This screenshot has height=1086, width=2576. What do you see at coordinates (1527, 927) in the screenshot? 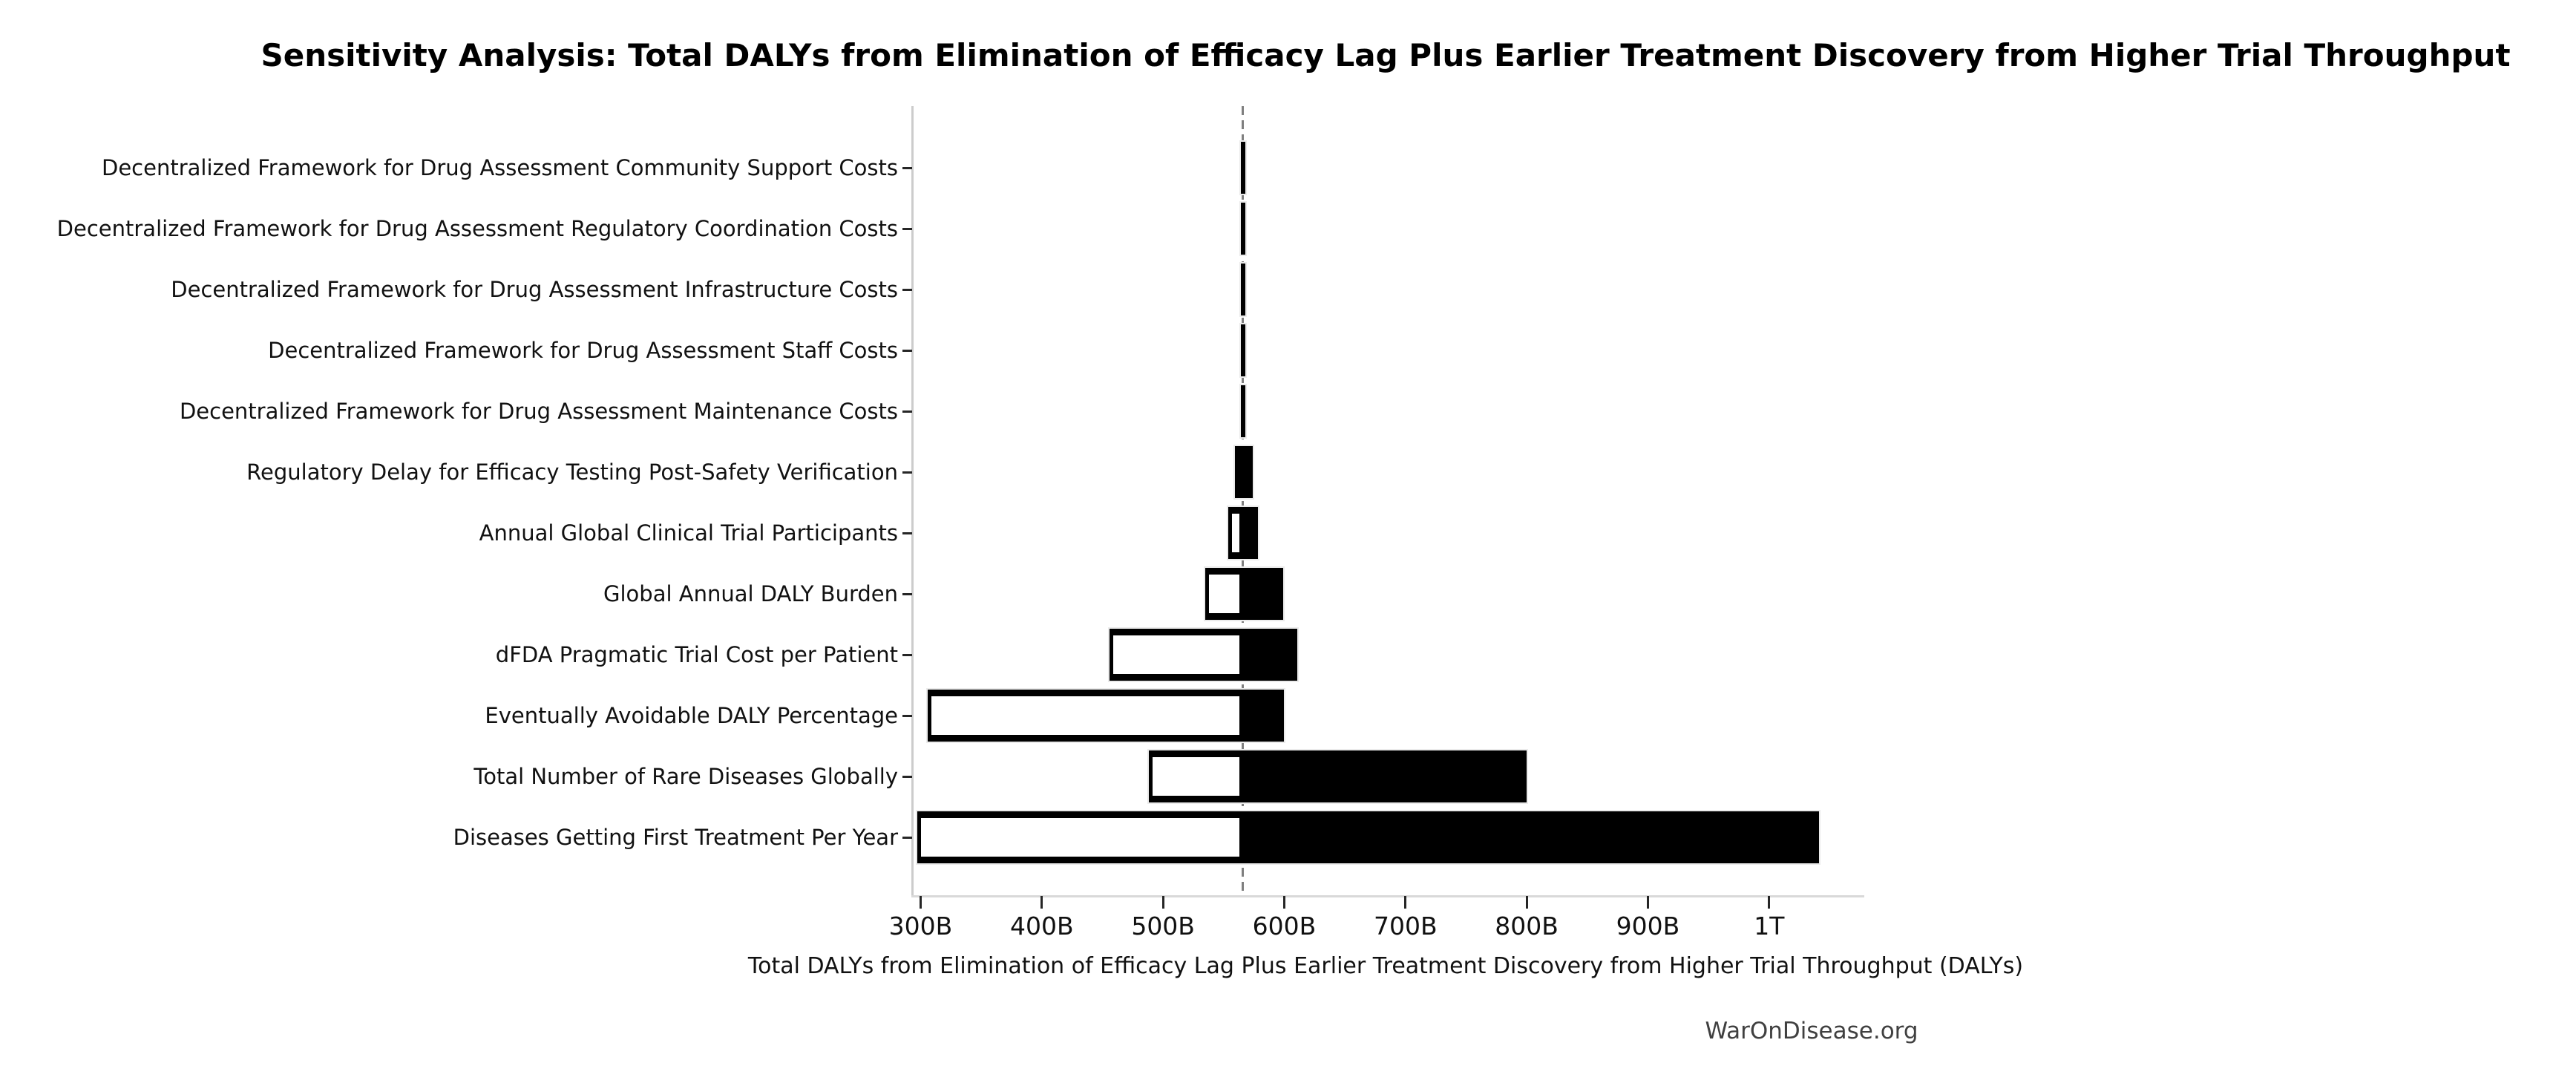
I see `x-tick-label: 800B` at bounding box center [1527, 927].